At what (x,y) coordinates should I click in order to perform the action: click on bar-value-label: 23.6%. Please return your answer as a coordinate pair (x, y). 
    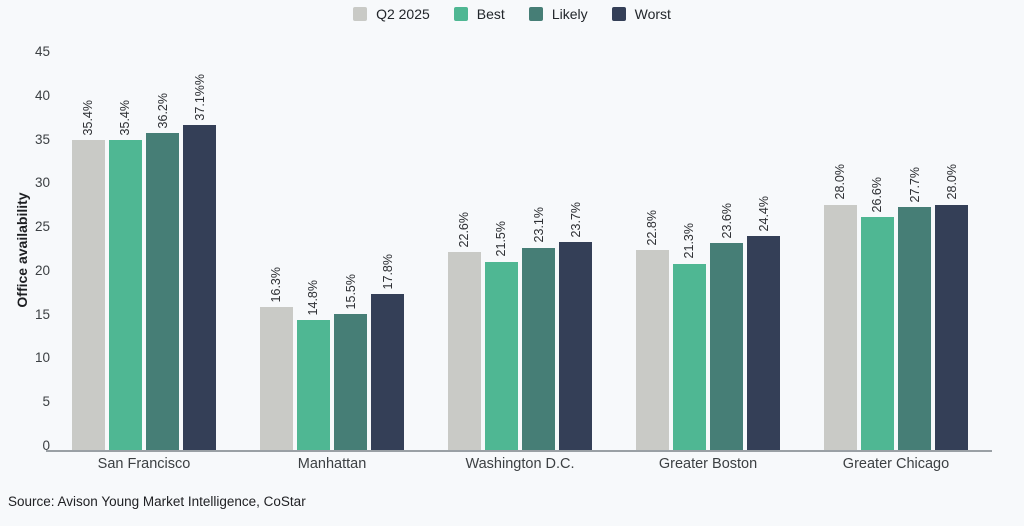
    Looking at the image, I should click on (726, 220).